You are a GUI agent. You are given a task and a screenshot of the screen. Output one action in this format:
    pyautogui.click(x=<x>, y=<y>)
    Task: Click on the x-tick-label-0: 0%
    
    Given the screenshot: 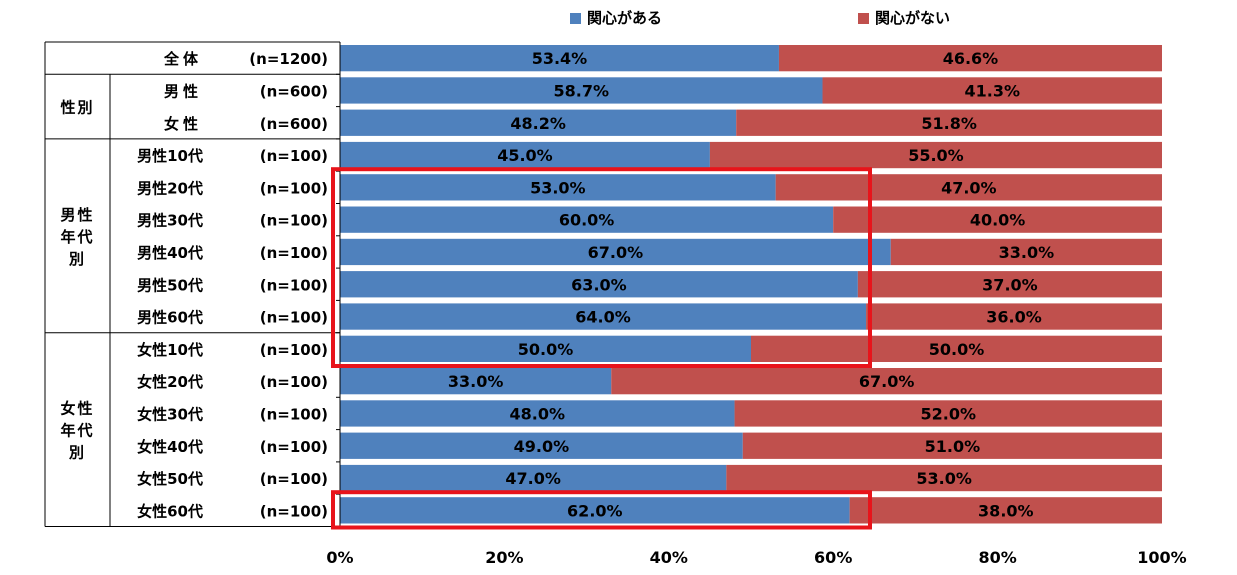 What is the action you would take?
    pyautogui.click(x=339, y=557)
    